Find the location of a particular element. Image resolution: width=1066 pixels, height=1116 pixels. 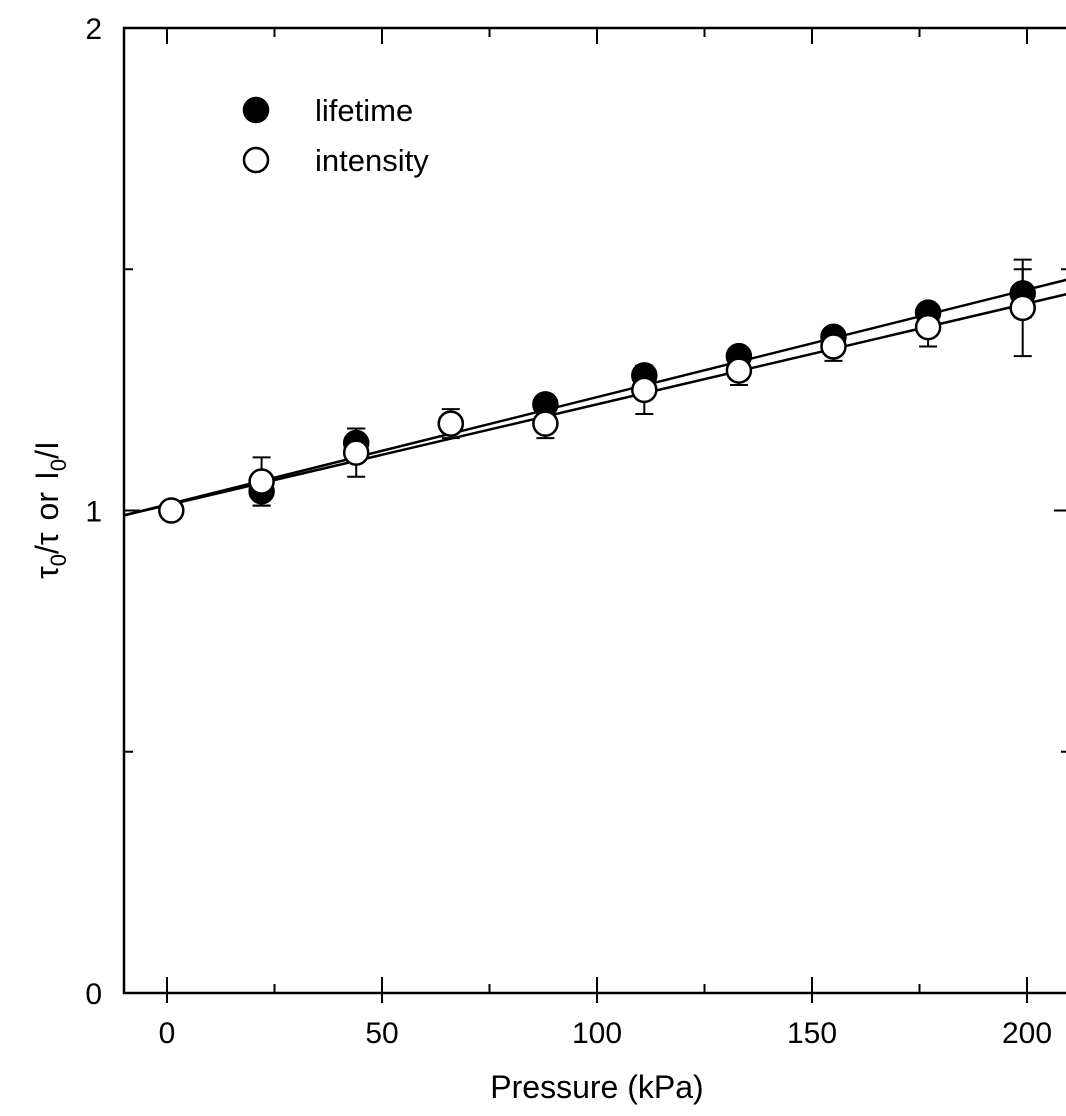

x-tick-label: 0 is located at coordinates (167, 1033).